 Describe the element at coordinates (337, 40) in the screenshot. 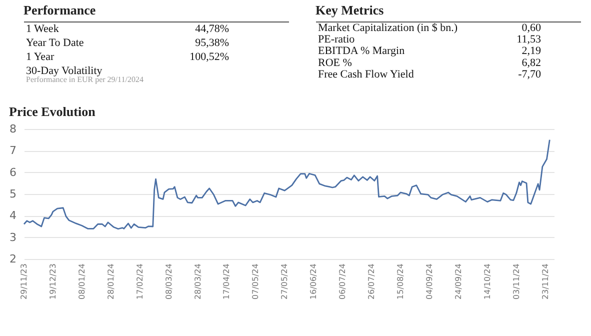

I see `category-label: PE-ratio` at that location.